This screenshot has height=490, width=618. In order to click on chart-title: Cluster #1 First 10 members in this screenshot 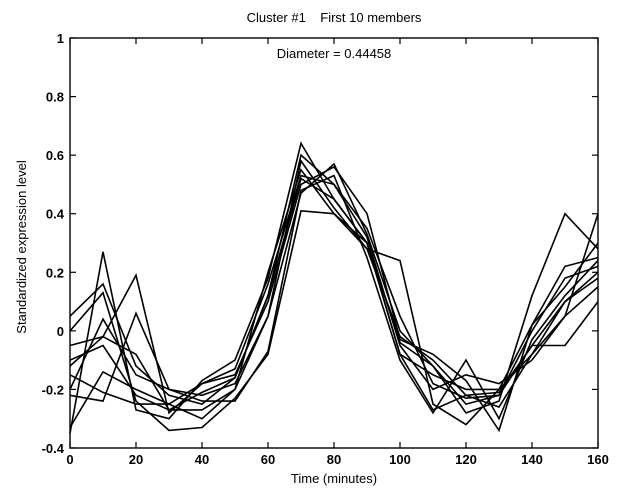, I will do `click(334, 17)`.